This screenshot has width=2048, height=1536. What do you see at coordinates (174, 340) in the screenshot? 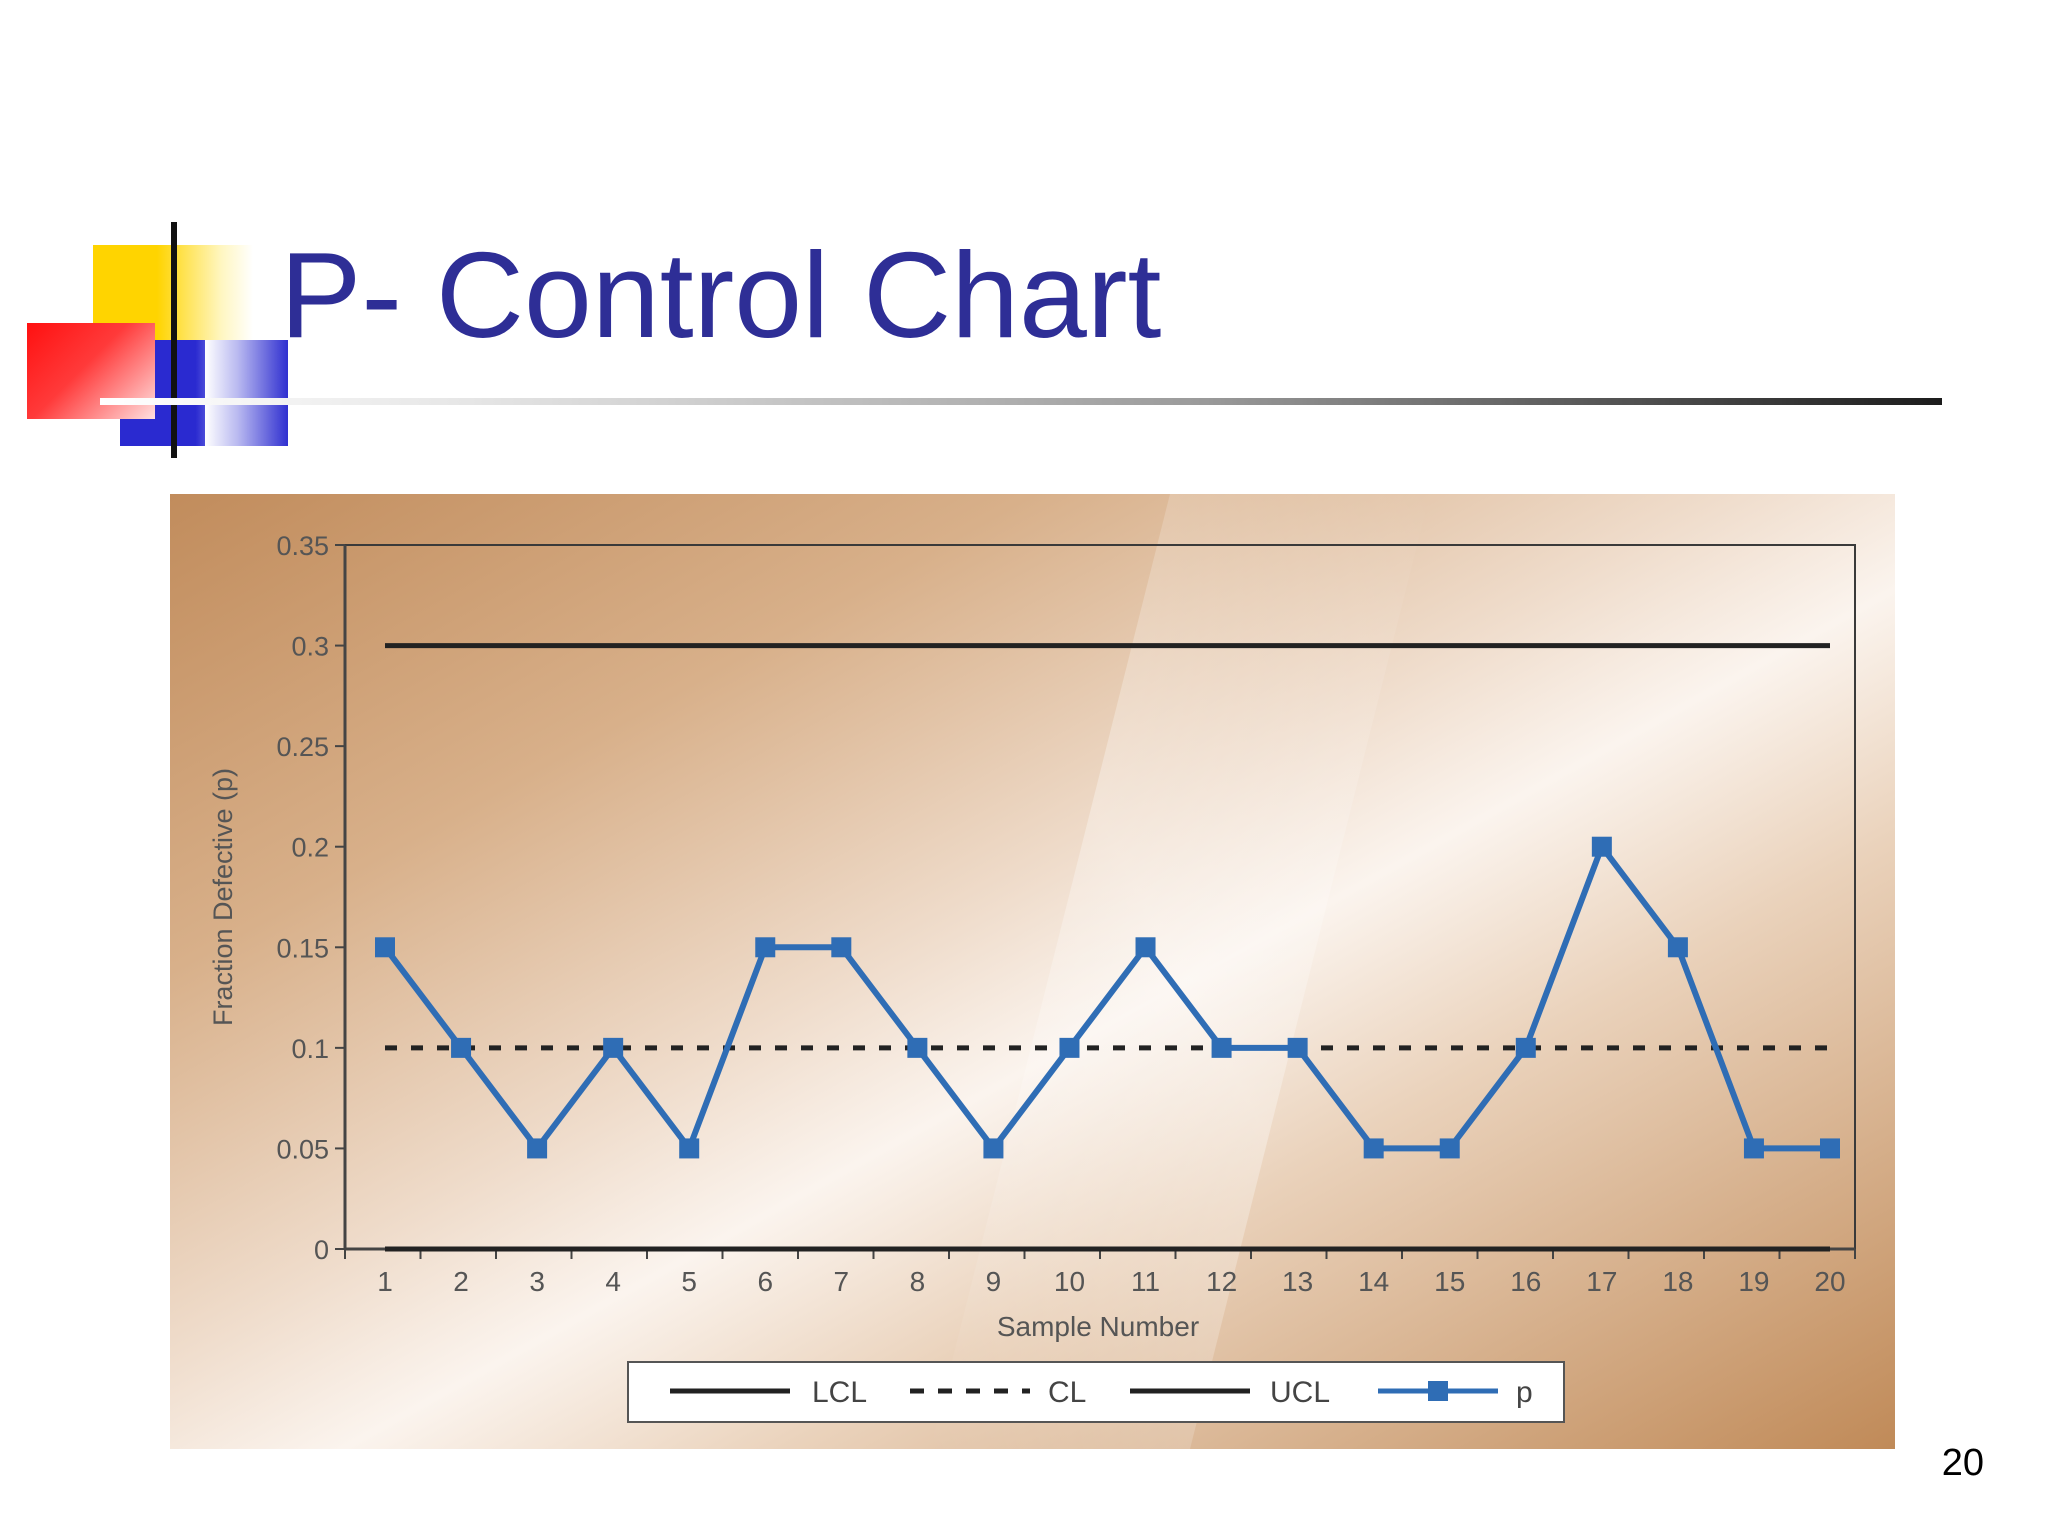
I see `logo-vertical-line` at bounding box center [174, 340].